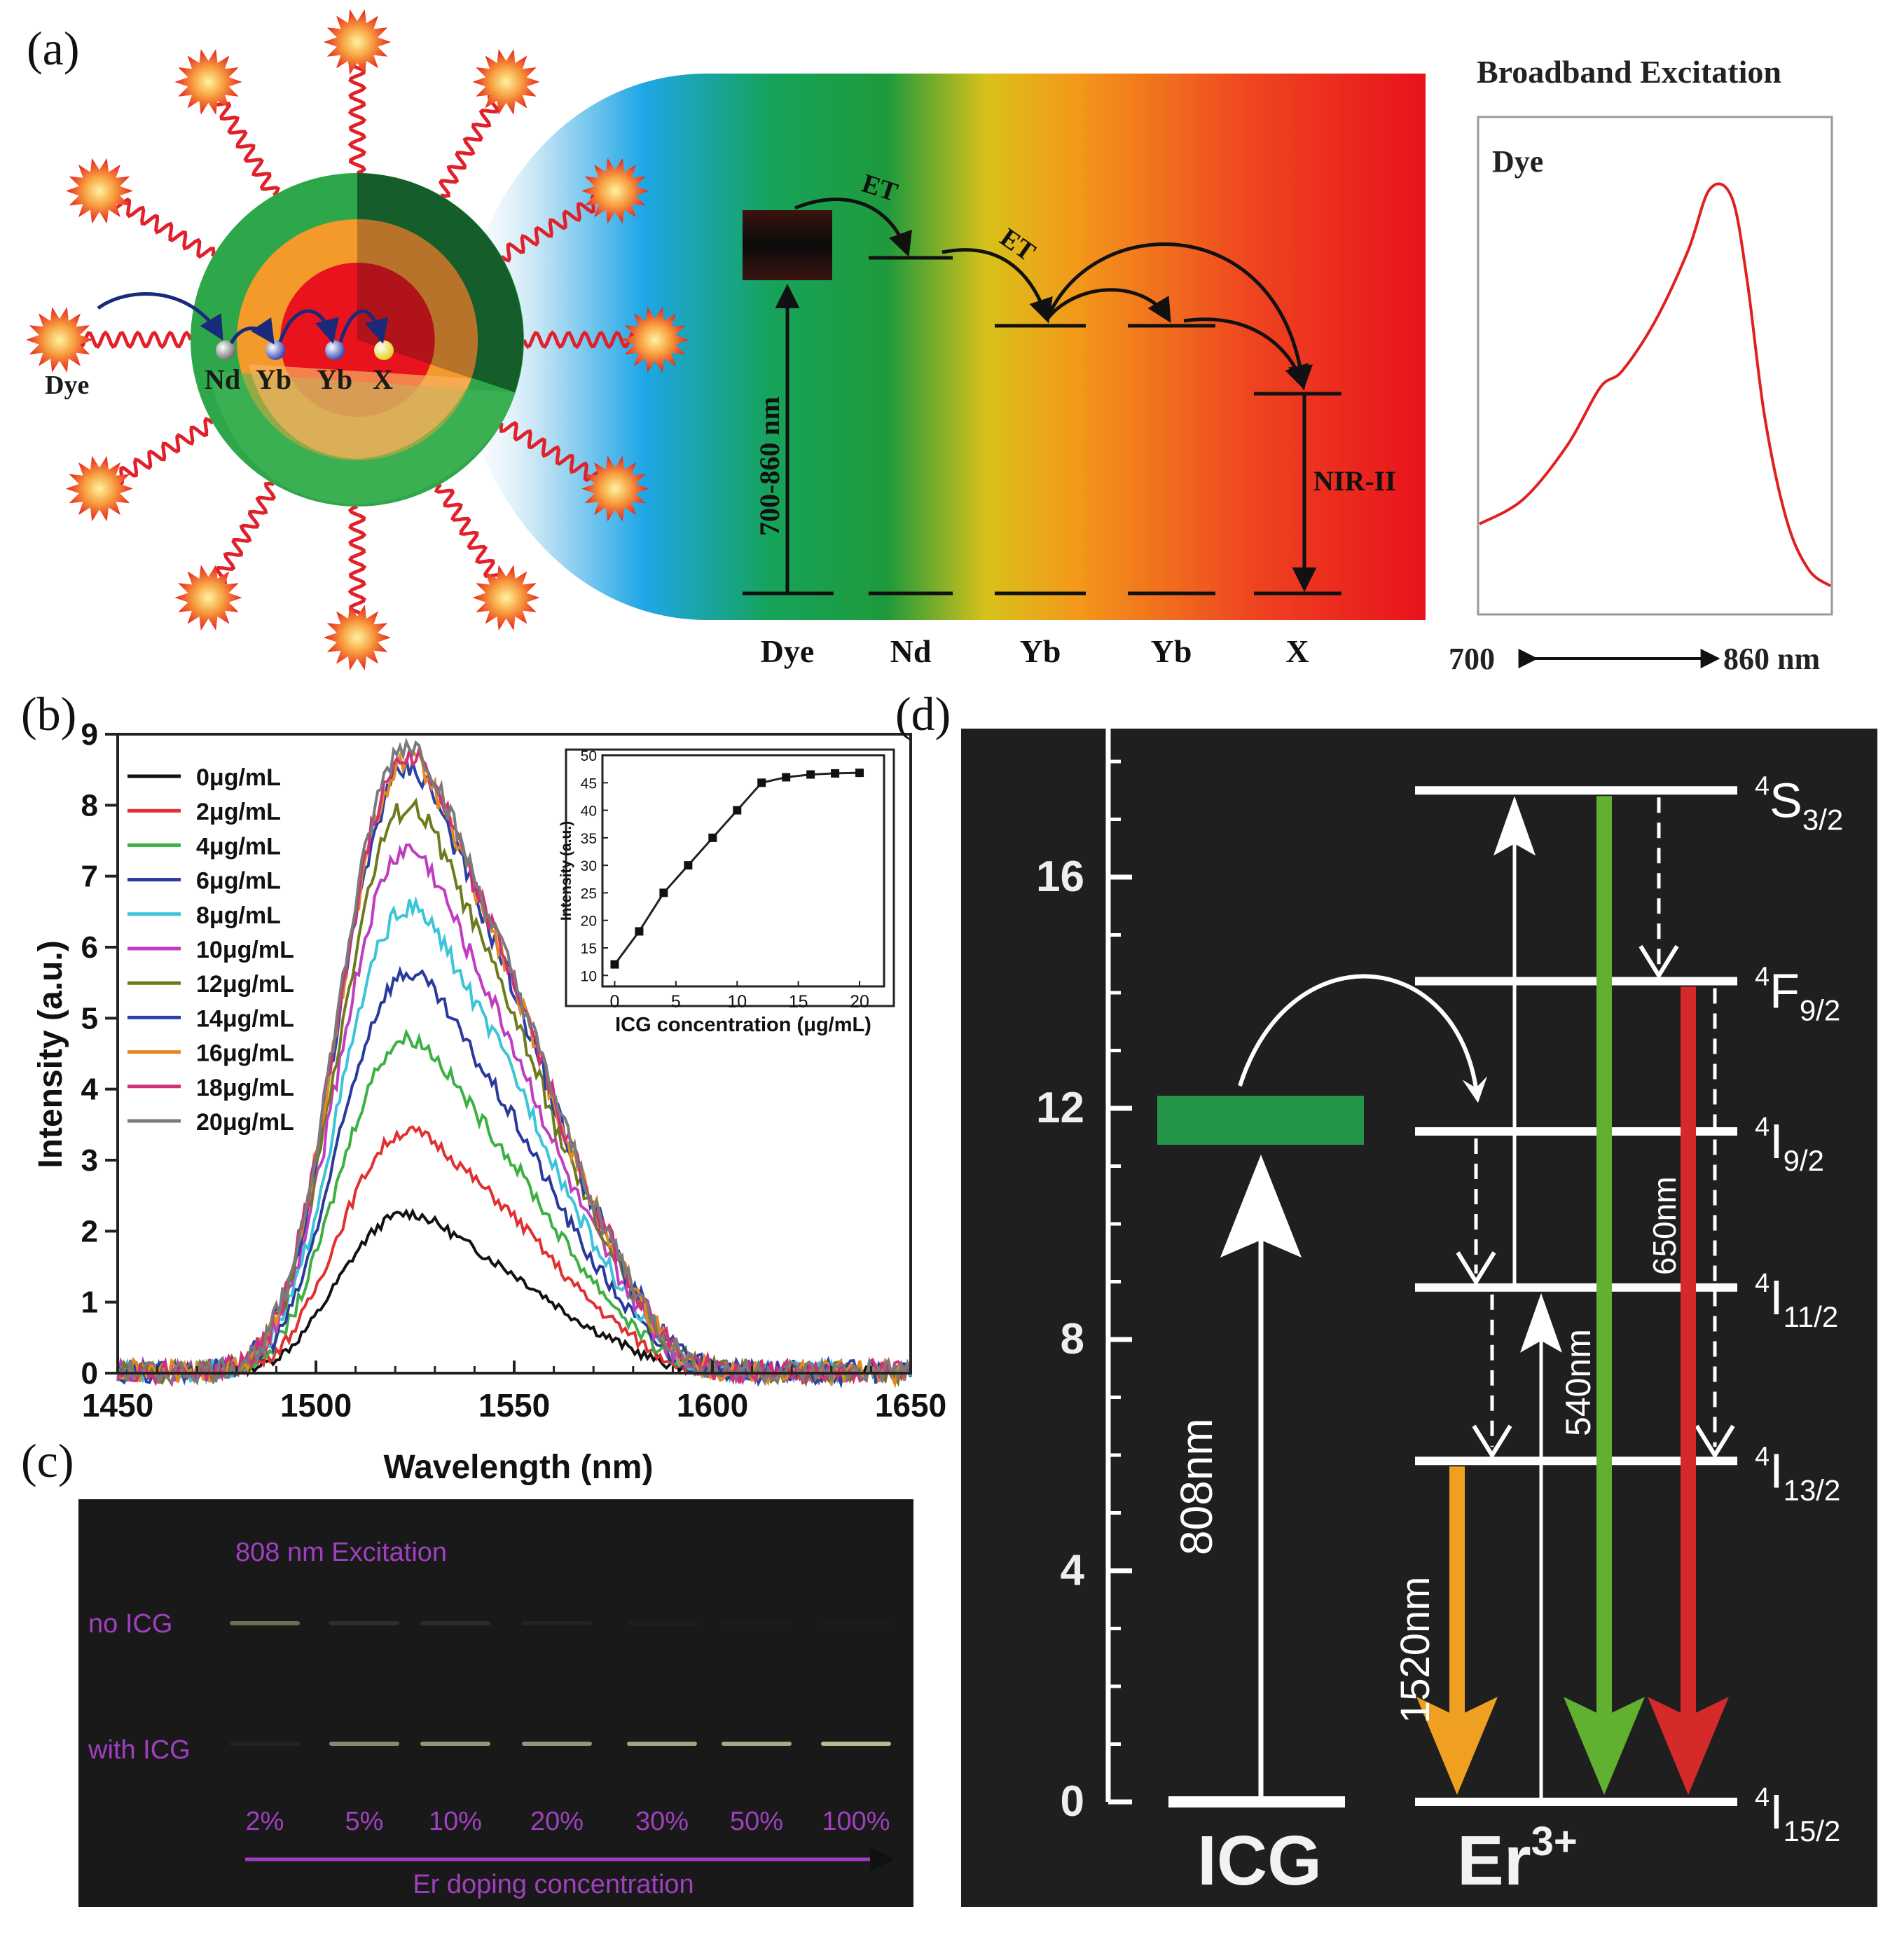 The width and height of the screenshot is (1904, 1935). I want to click on et-arrow-nd-yb, so click(997, 286).